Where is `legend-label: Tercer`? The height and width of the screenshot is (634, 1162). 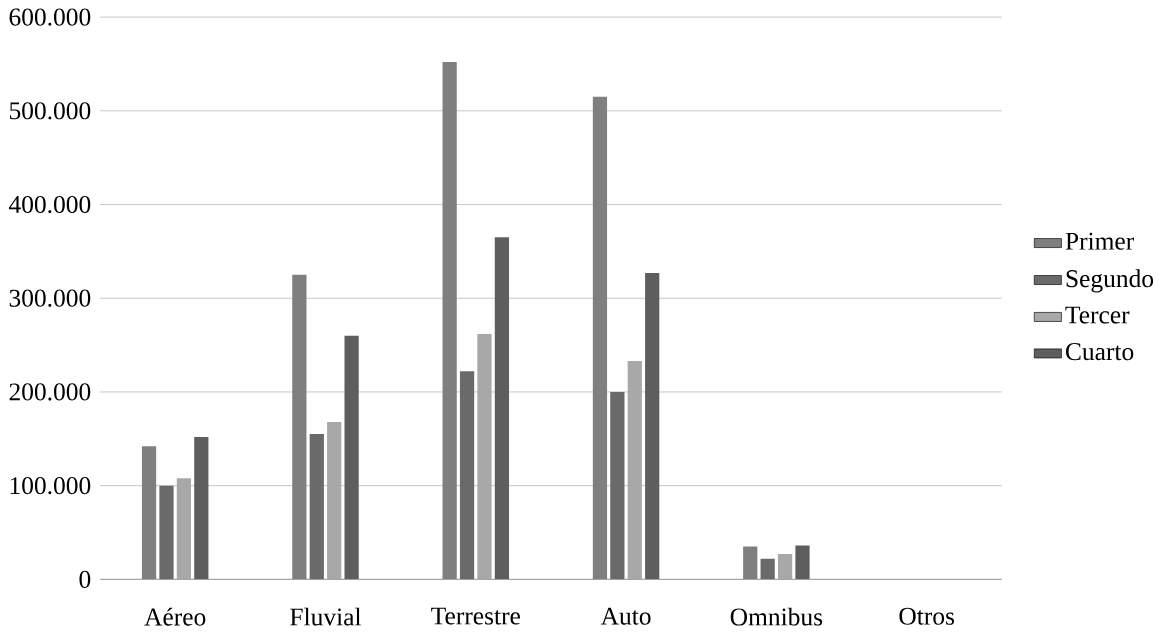
legend-label: Tercer is located at coordinates (1097, 315).